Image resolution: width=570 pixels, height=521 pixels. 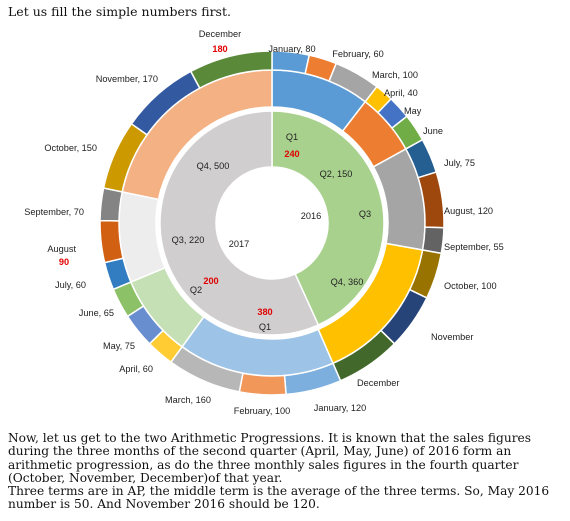 I want to click on quarter-label-6: Q3, 220, so click(x=188, y=240).